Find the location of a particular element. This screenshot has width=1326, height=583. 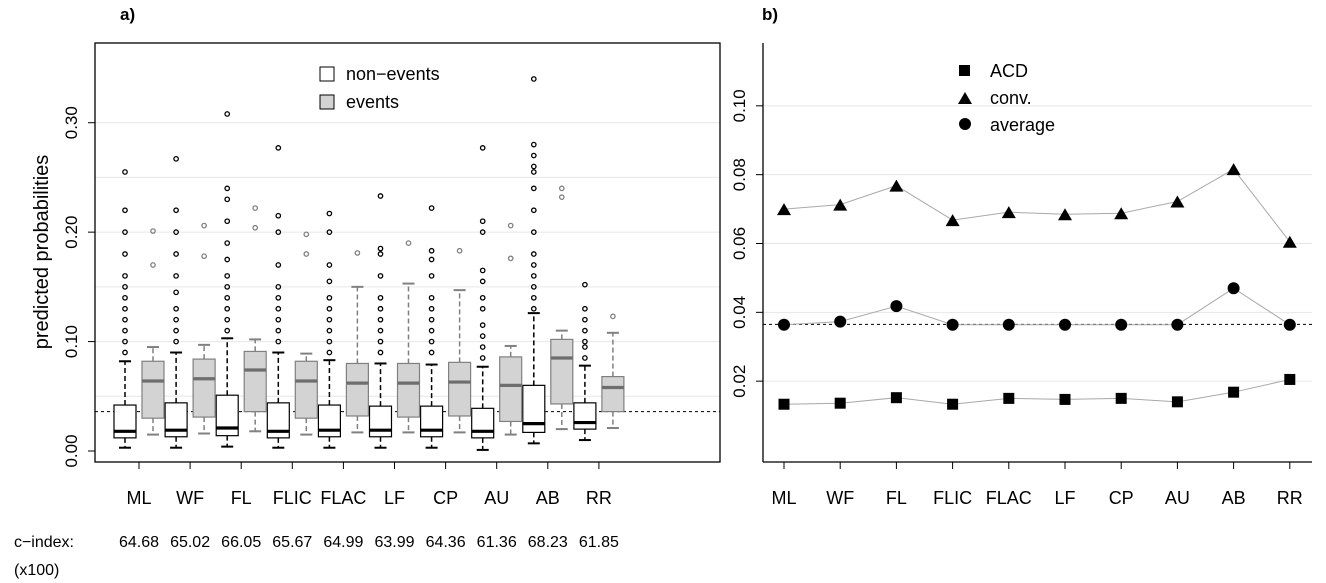

point-acd-flic is located at coordinates (953, 404).